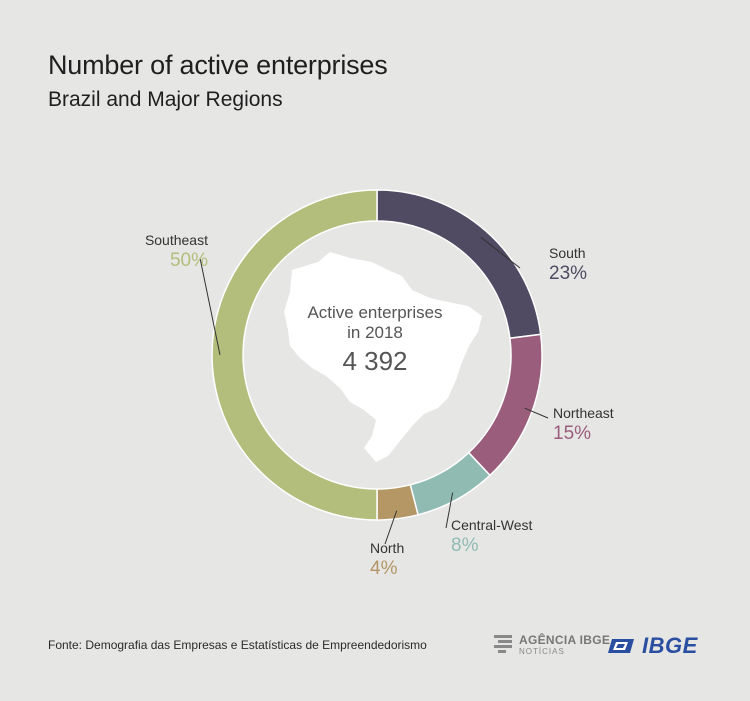 This screenshot has width=750, height=701. Describe the element at coordinates (210, 306) in the screenshot. I see `callout-line-southeast` at that location.